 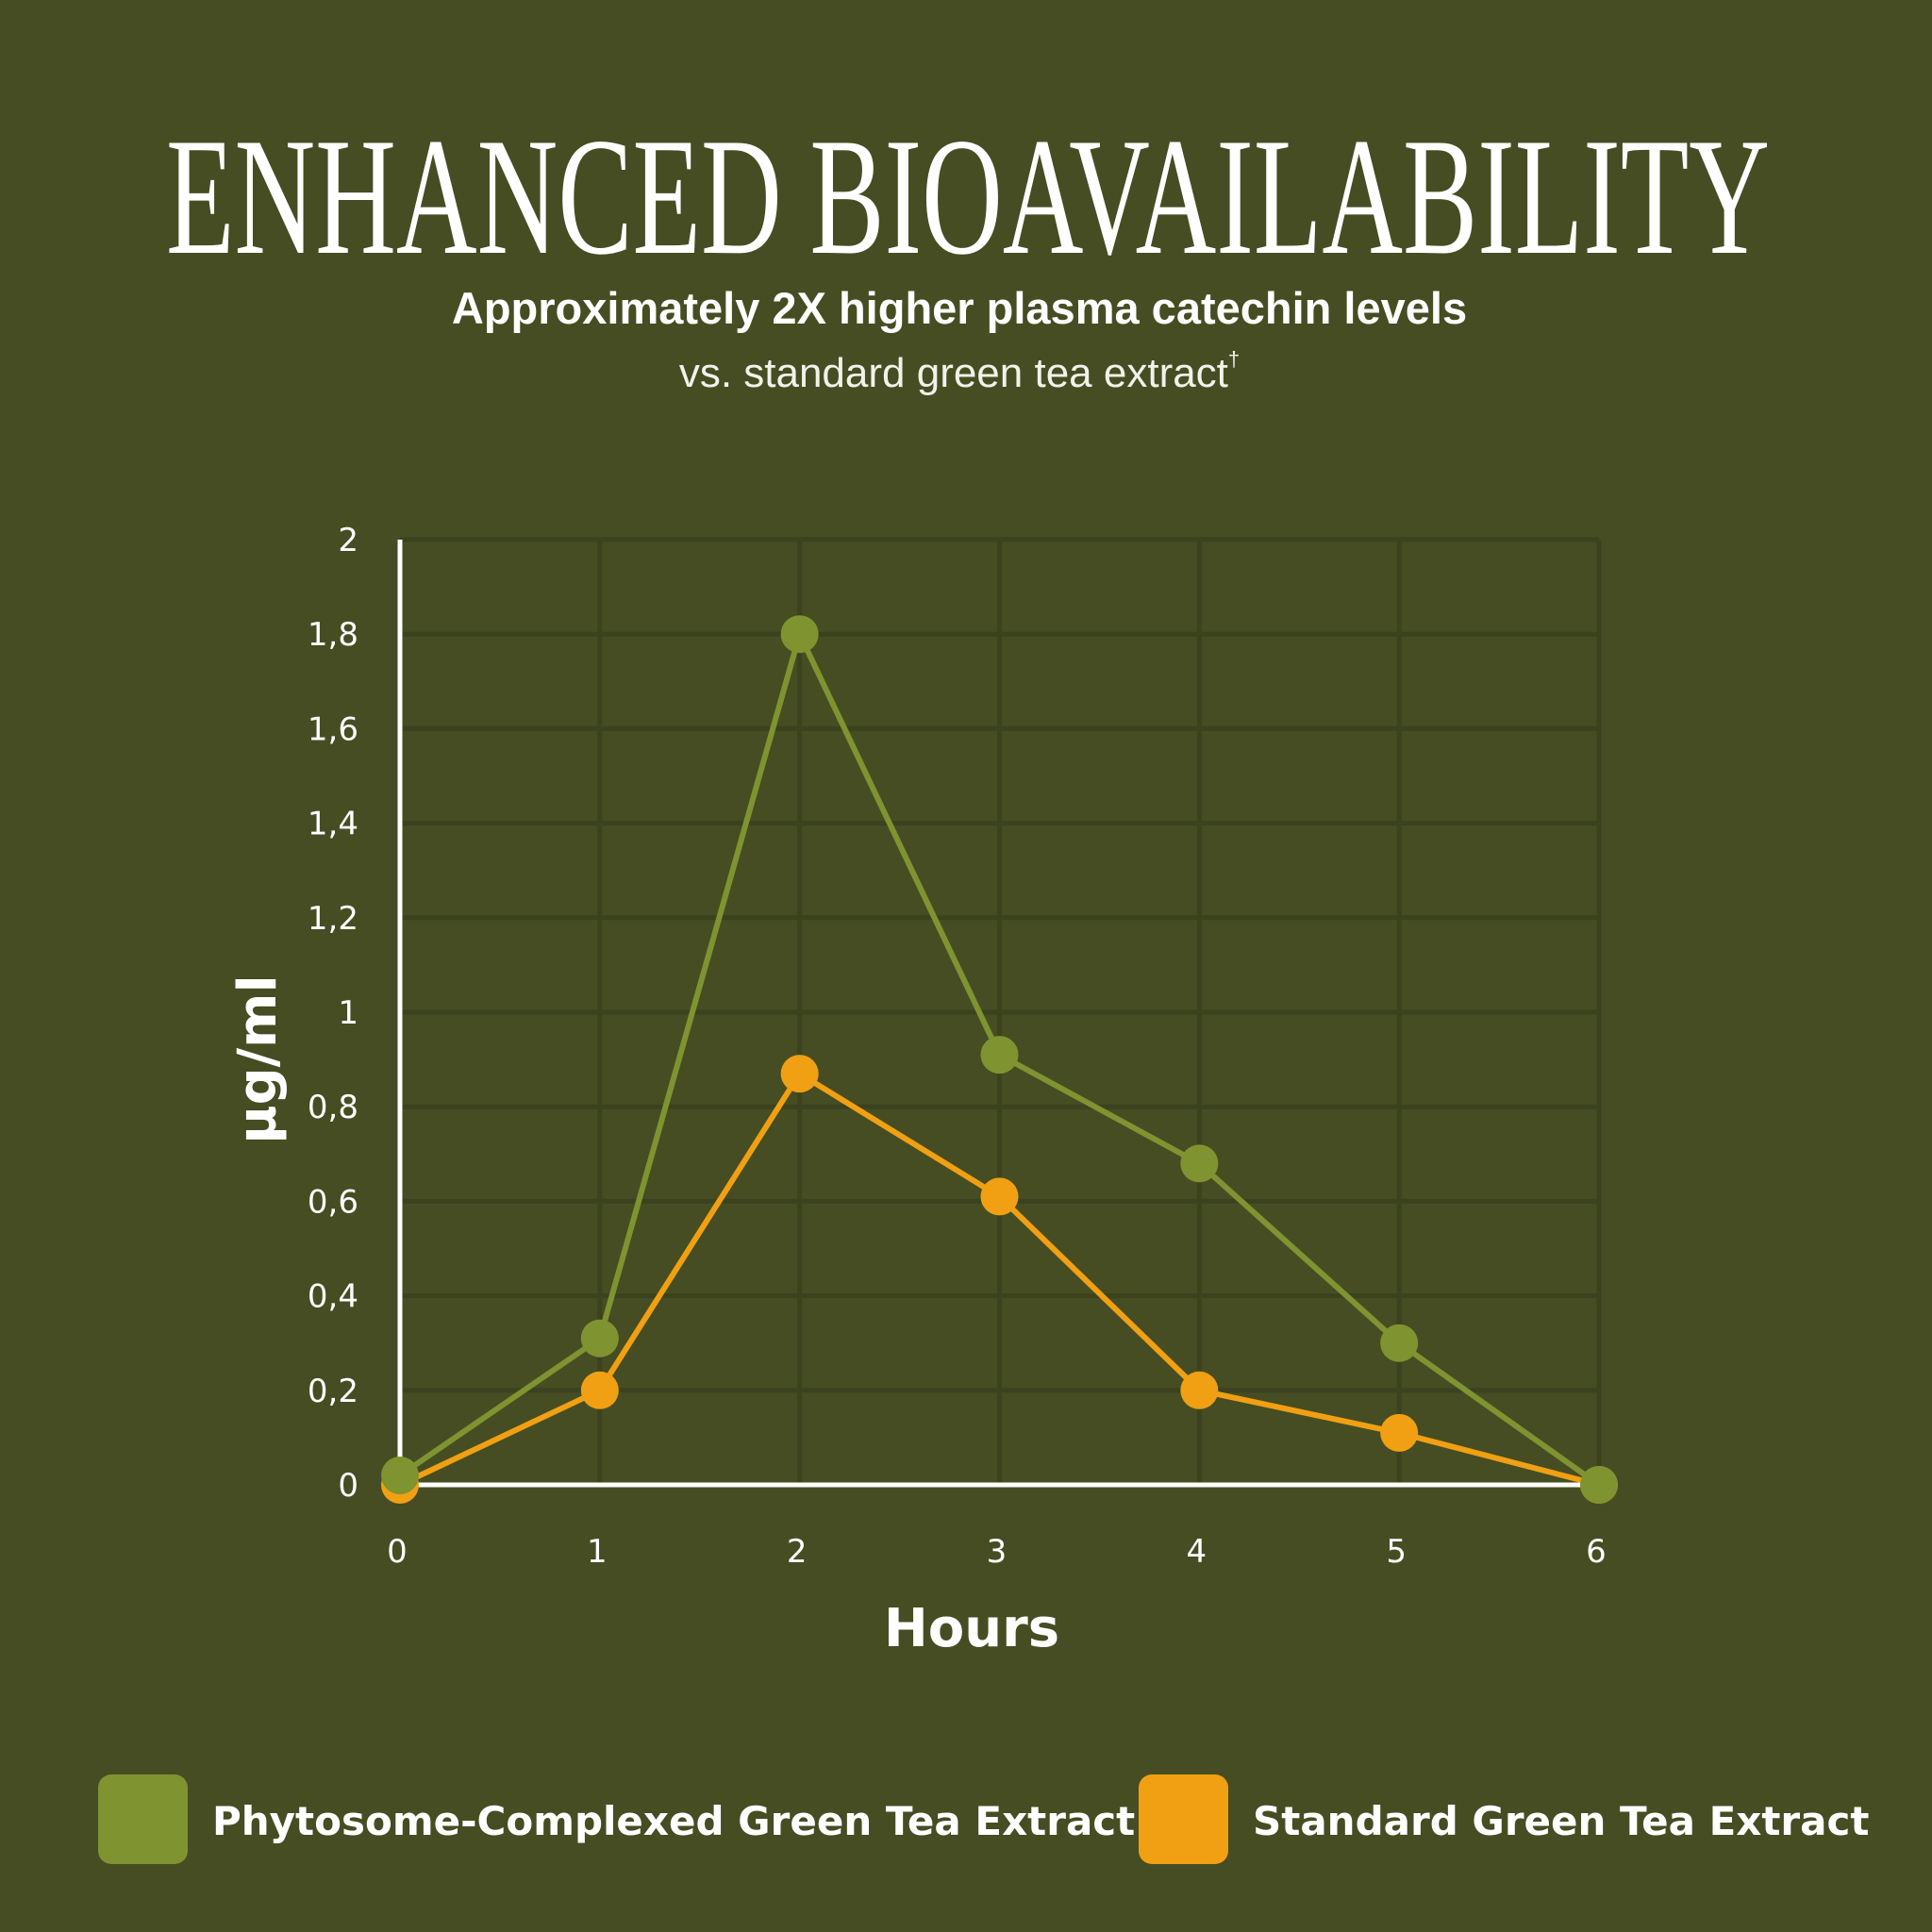 I want to click on y-axis-label: µg/ml, so click(x=258, y=1059).